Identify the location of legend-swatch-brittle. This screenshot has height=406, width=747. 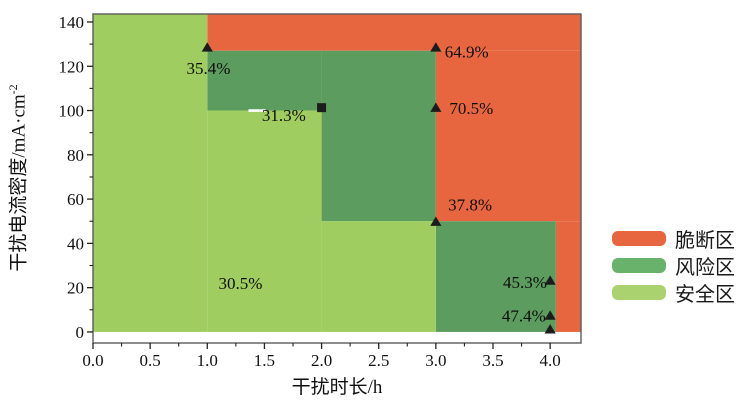
(639, 238).